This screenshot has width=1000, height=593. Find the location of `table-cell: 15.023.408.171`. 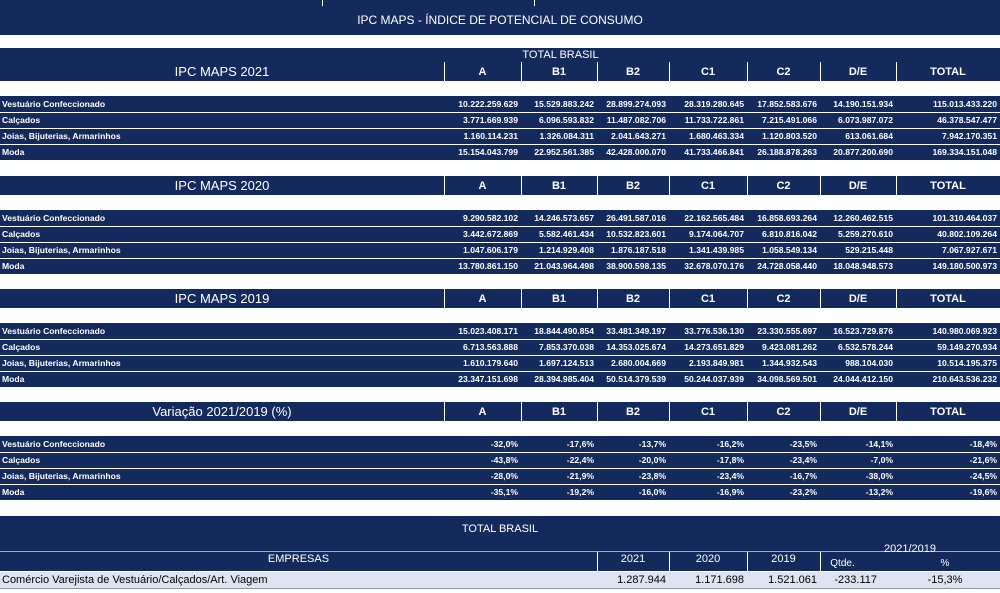

table-cell: 15.023.408.171 is located at coordinates (488, 331).